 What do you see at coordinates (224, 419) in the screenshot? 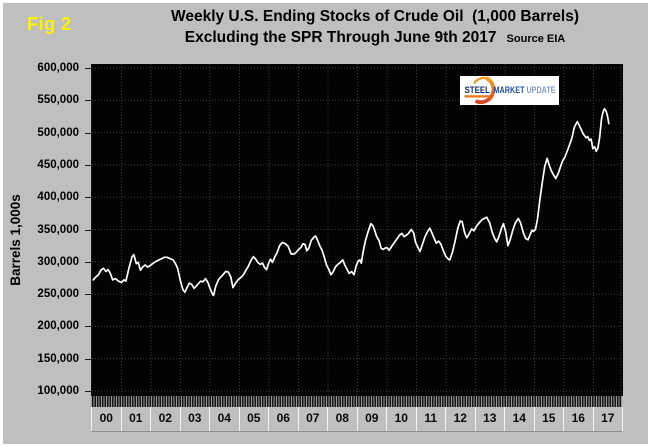
I see `x-year-label: 04` at bounding box center [224, 419].